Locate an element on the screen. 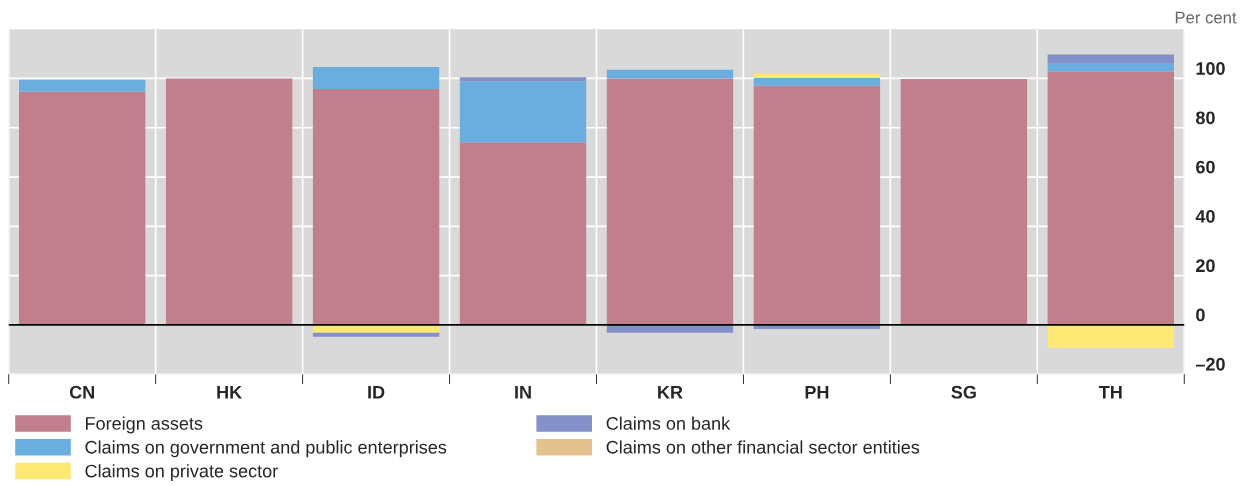 The image size is (1244, 486). y-tick-label: 20 is located at coordinates (1205, 266).